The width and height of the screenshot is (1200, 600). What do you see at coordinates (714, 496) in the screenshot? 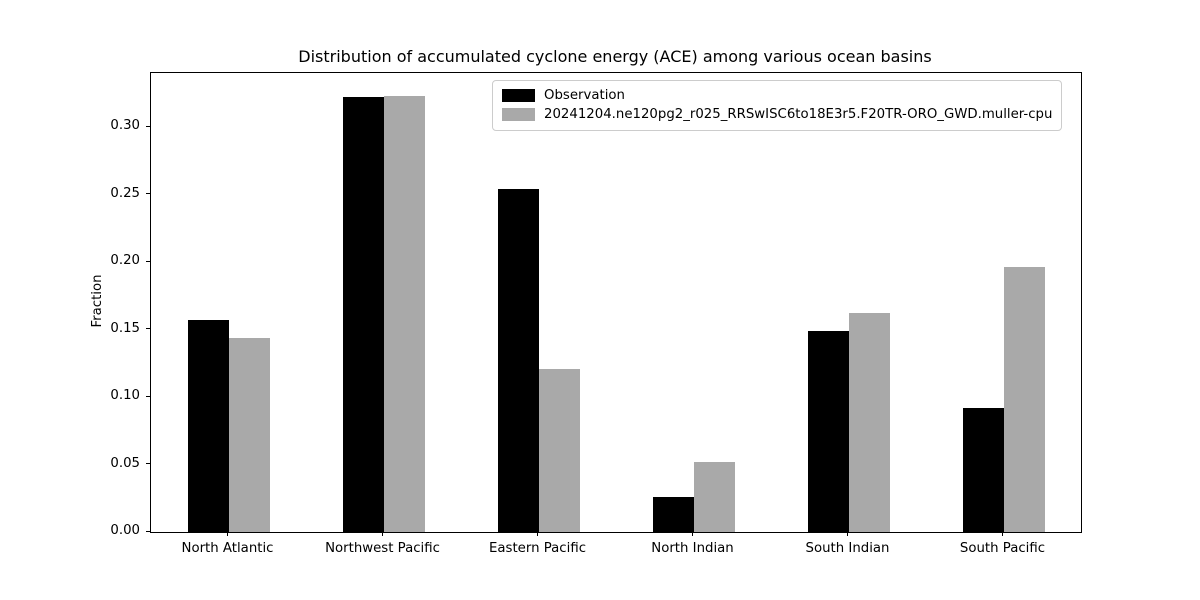
I see `bar-model-north-indian` at bounding box center [714, 496].